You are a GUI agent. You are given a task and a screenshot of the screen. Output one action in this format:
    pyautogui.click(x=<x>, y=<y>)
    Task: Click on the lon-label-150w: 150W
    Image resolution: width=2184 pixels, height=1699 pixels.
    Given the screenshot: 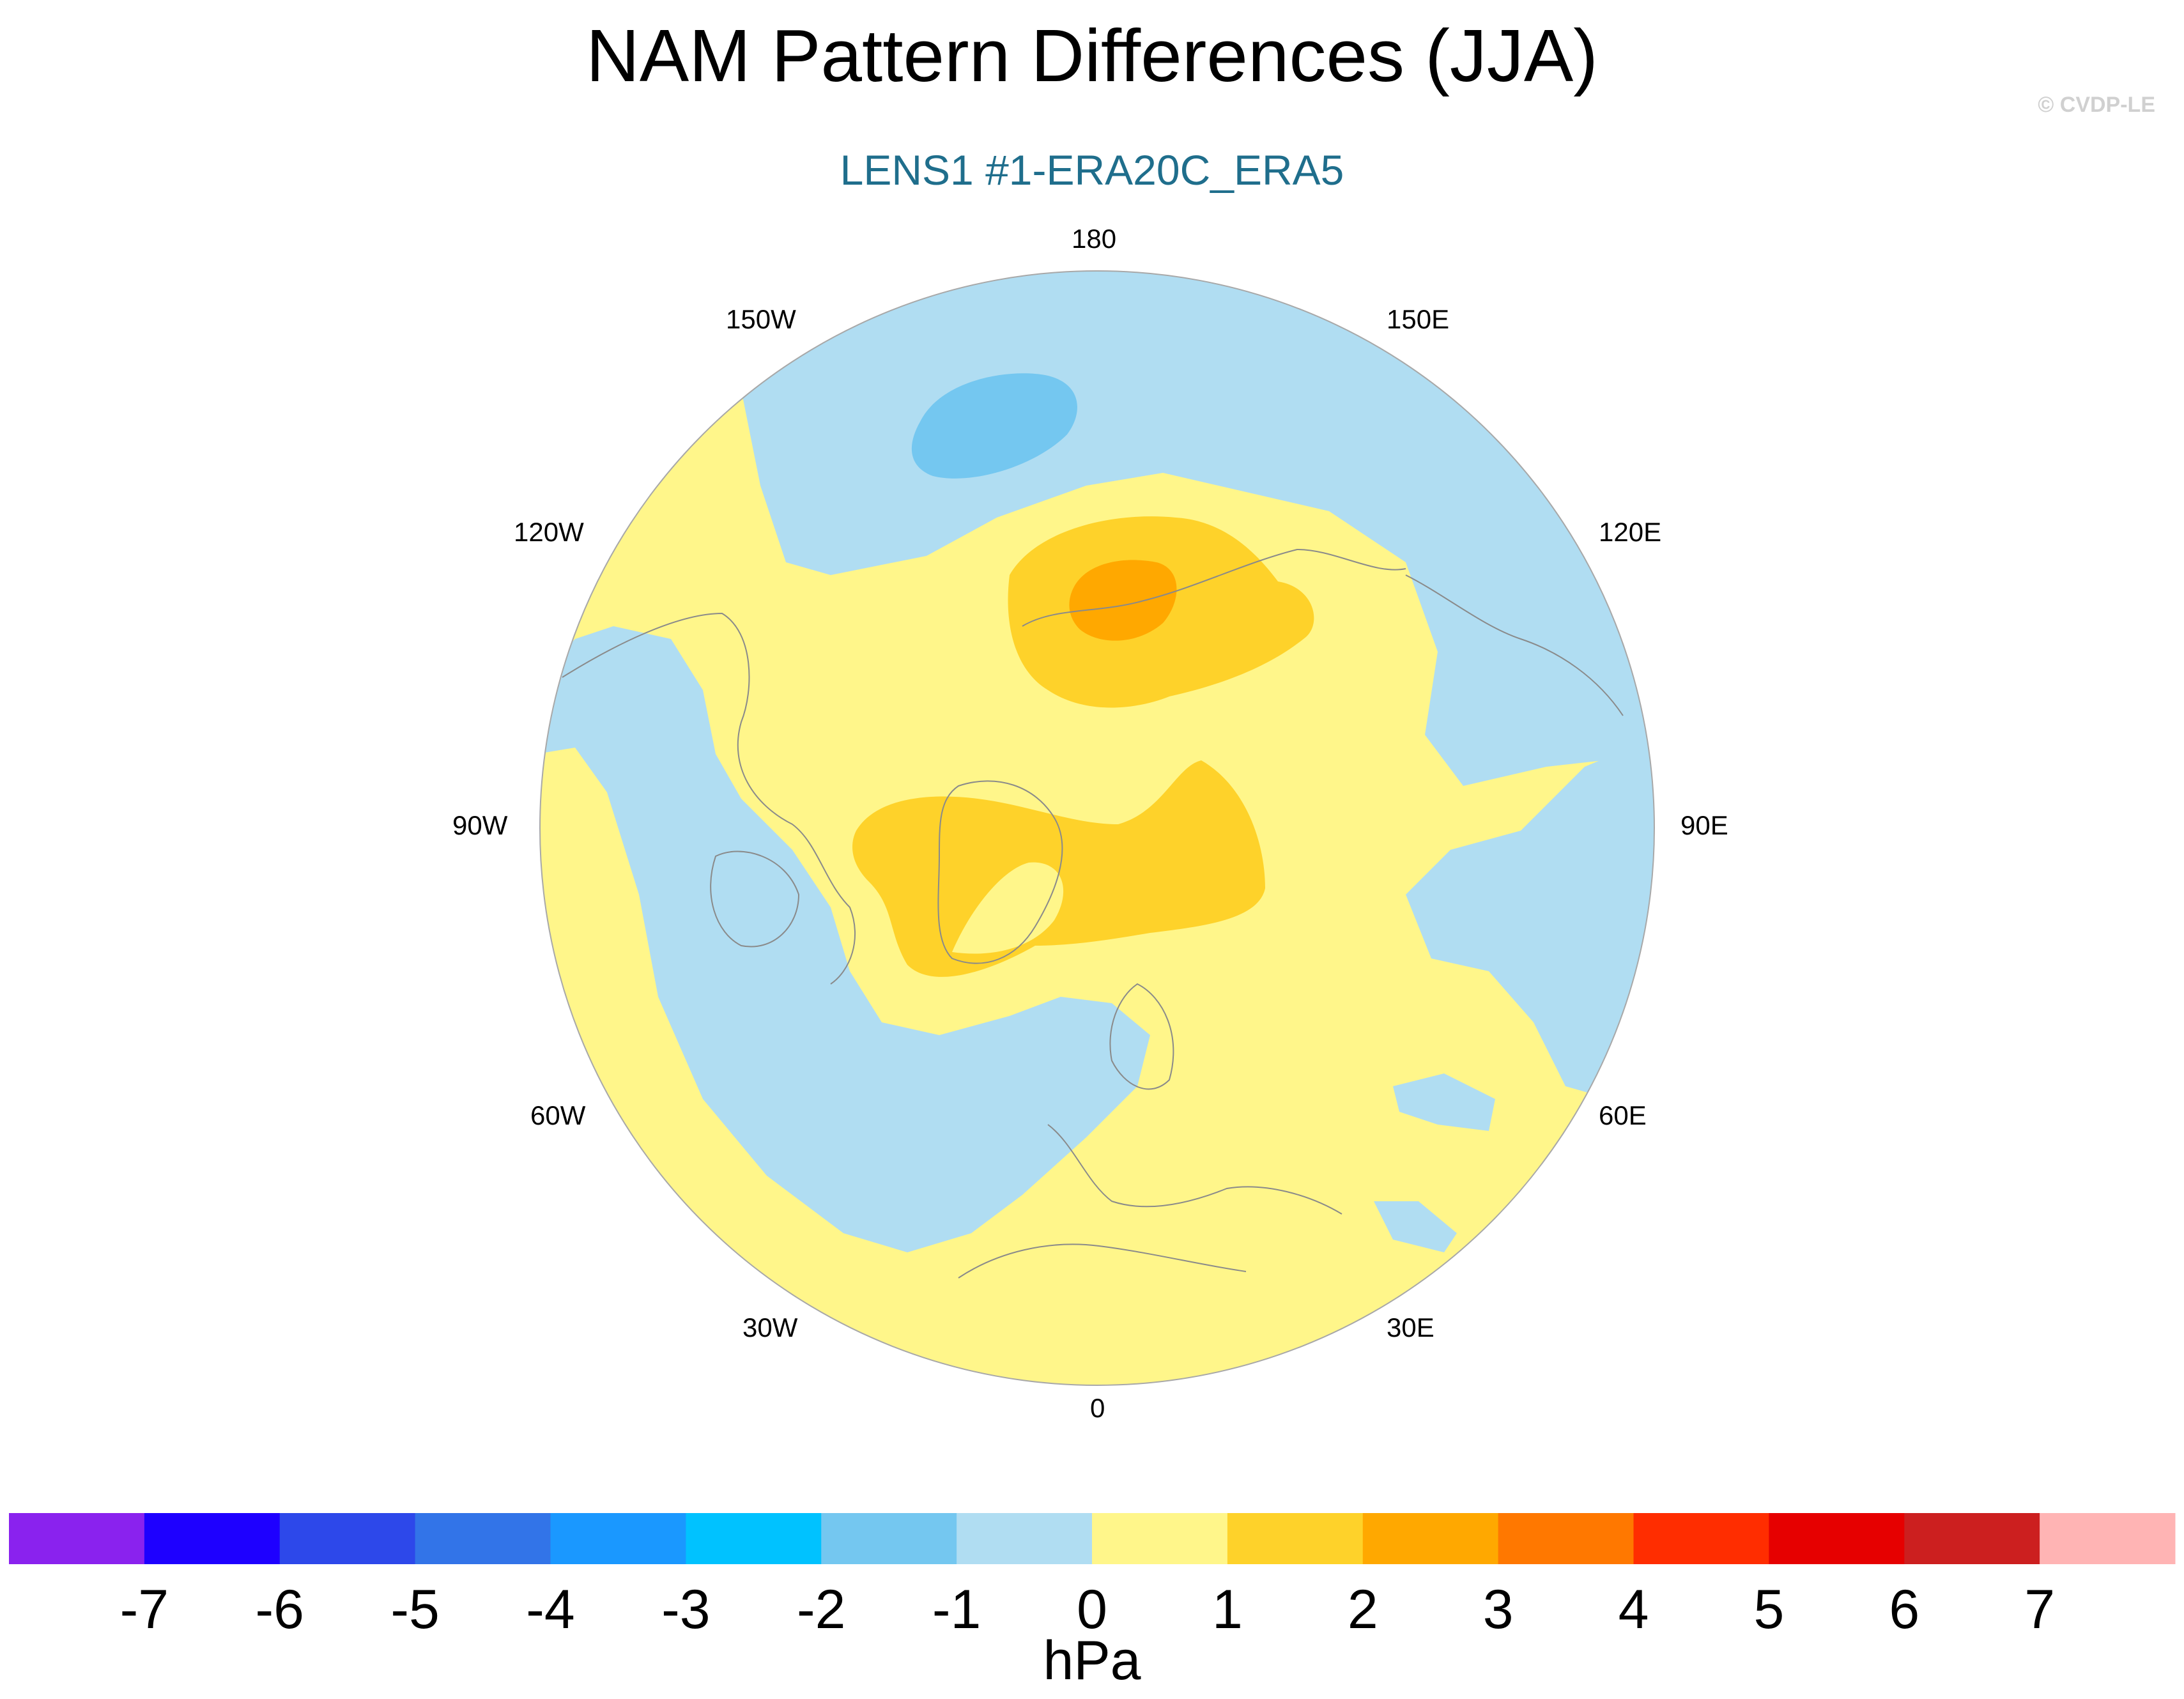 What is the action you would take?
    pyautogui.click(x=761, y=319)
    